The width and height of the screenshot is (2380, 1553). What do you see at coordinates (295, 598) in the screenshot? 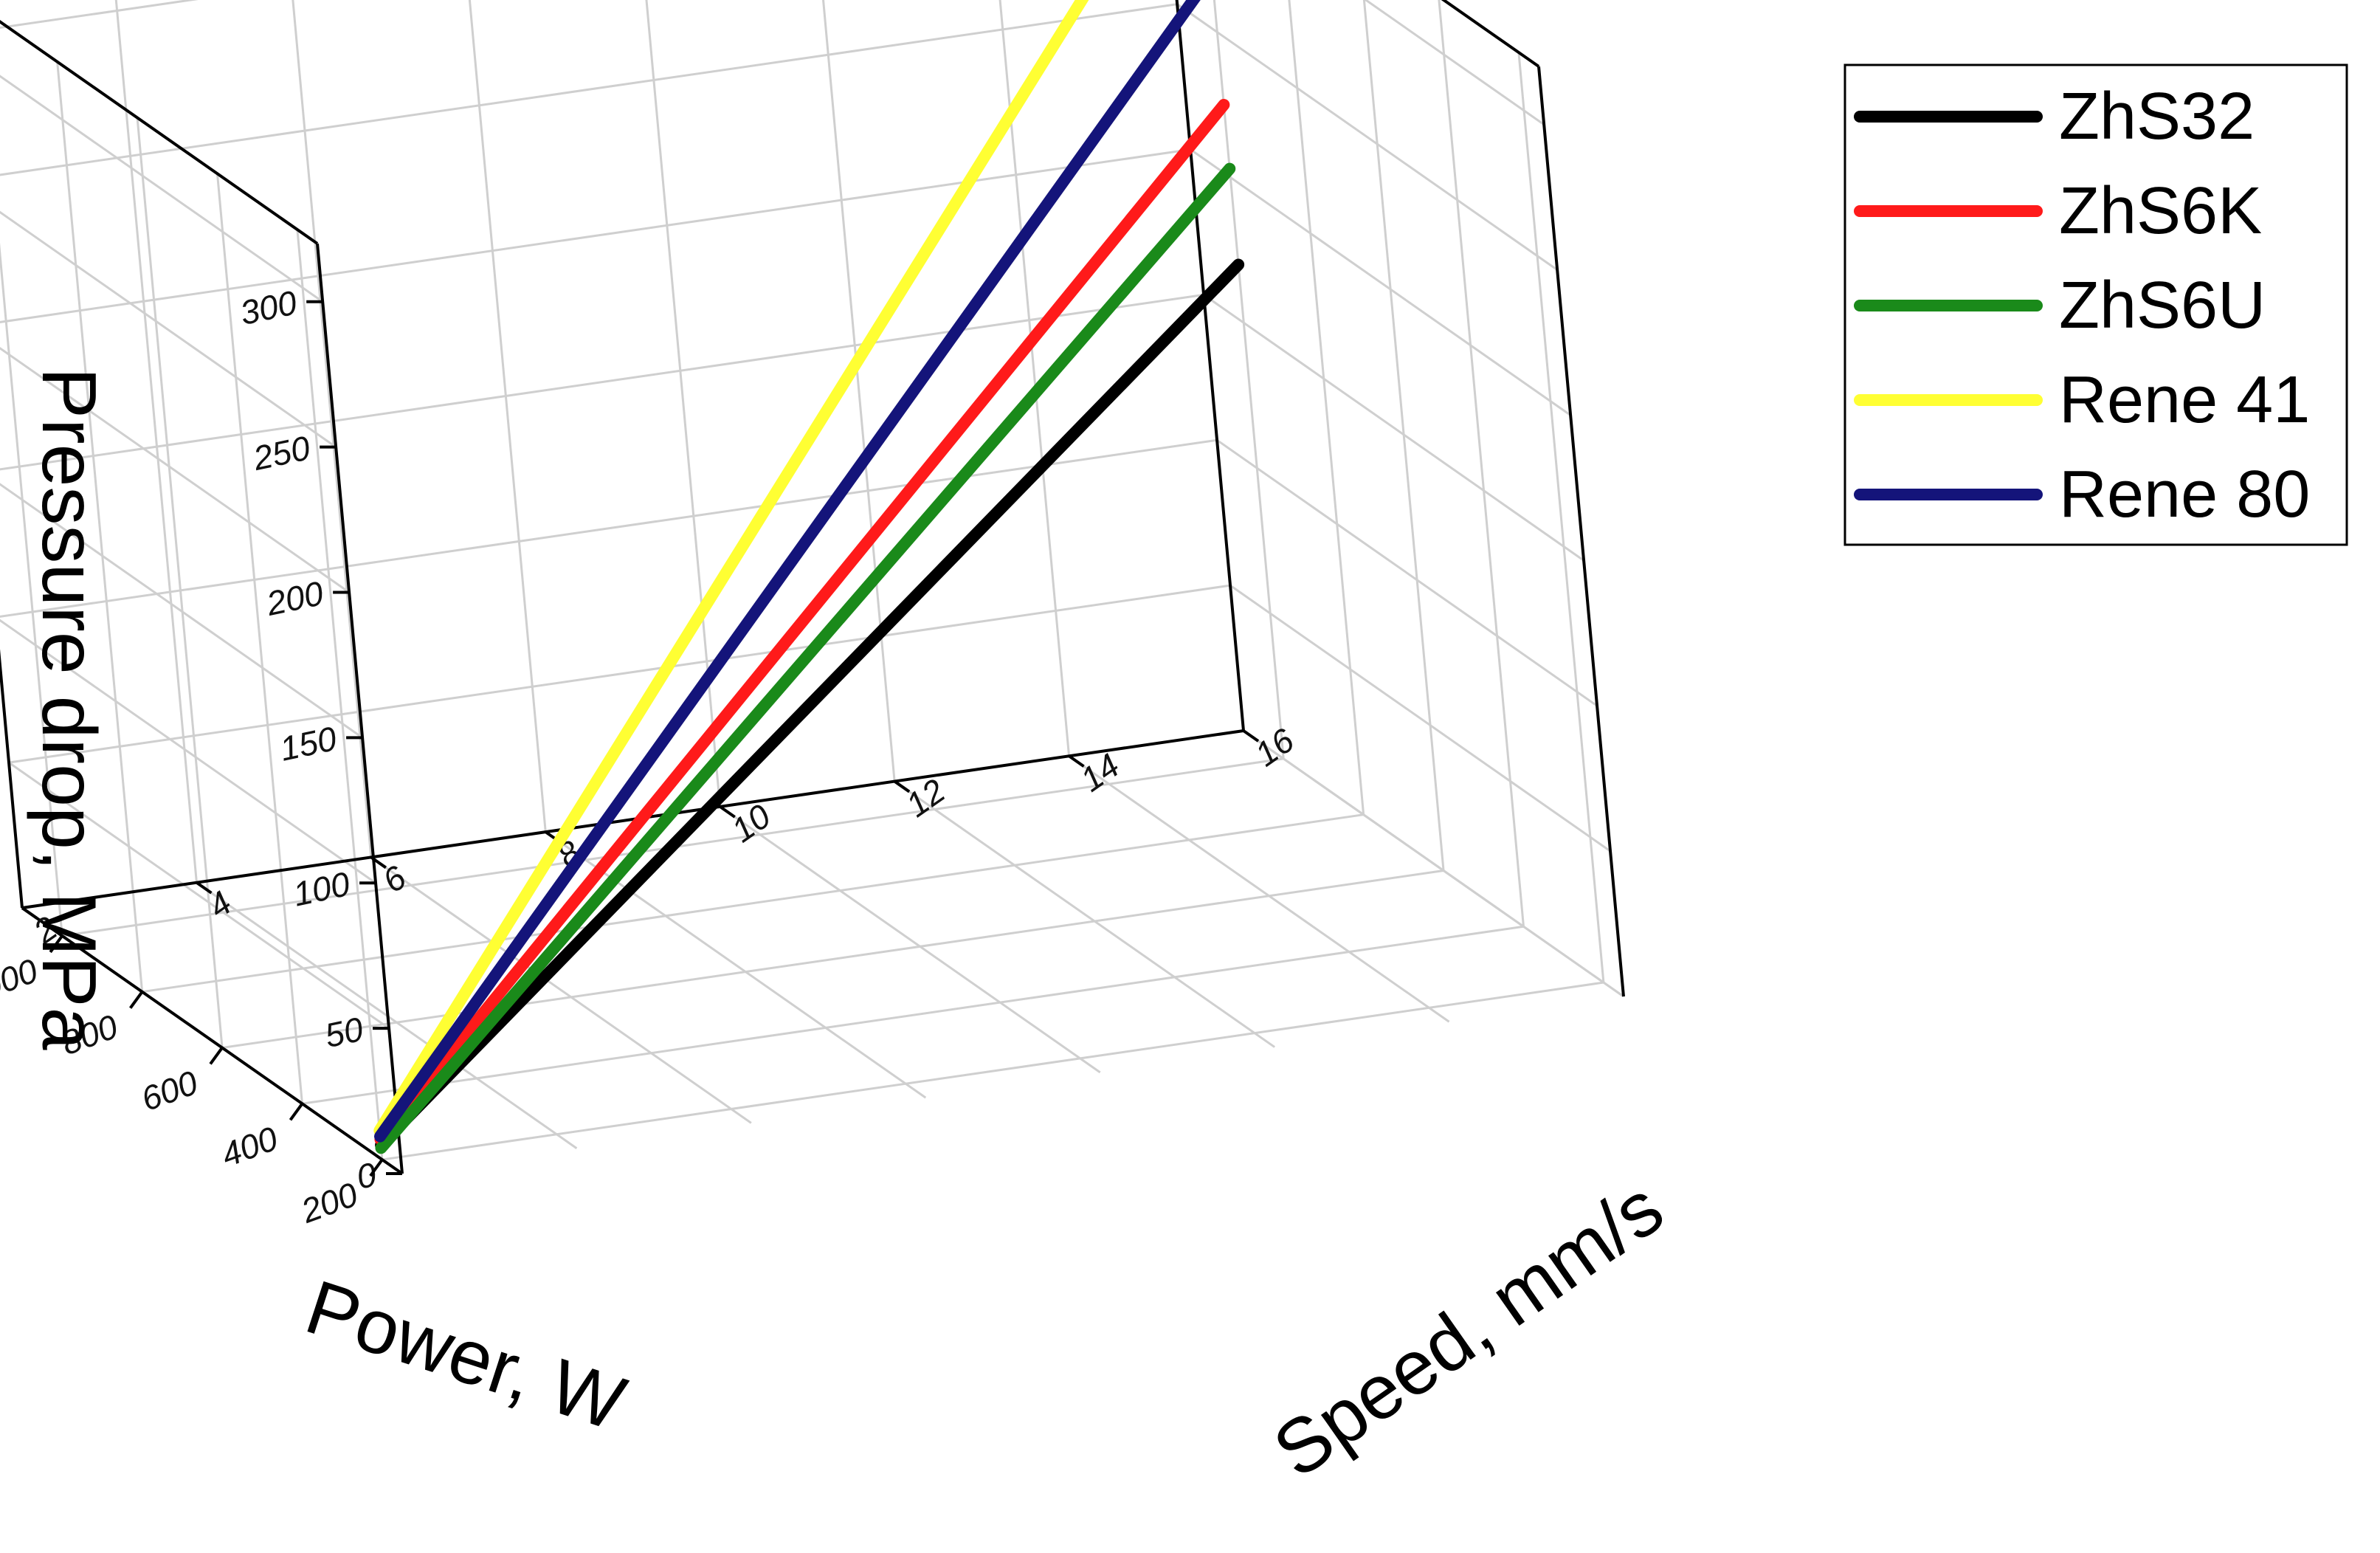
I see `z-tick-label: 200` at bounding box center [295, 598].